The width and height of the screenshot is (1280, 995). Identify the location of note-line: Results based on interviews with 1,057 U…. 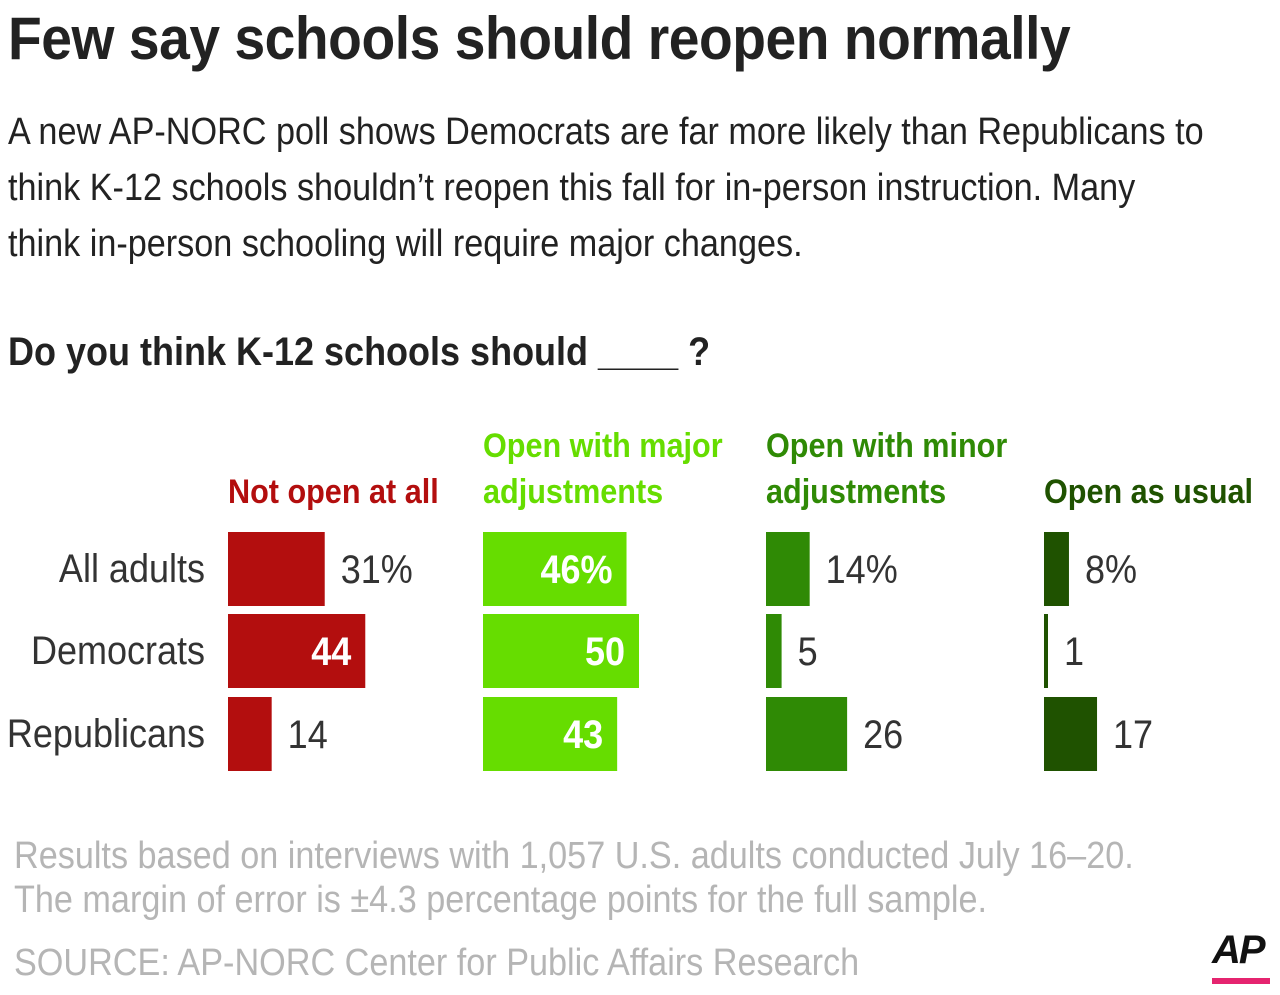
(574, 856).